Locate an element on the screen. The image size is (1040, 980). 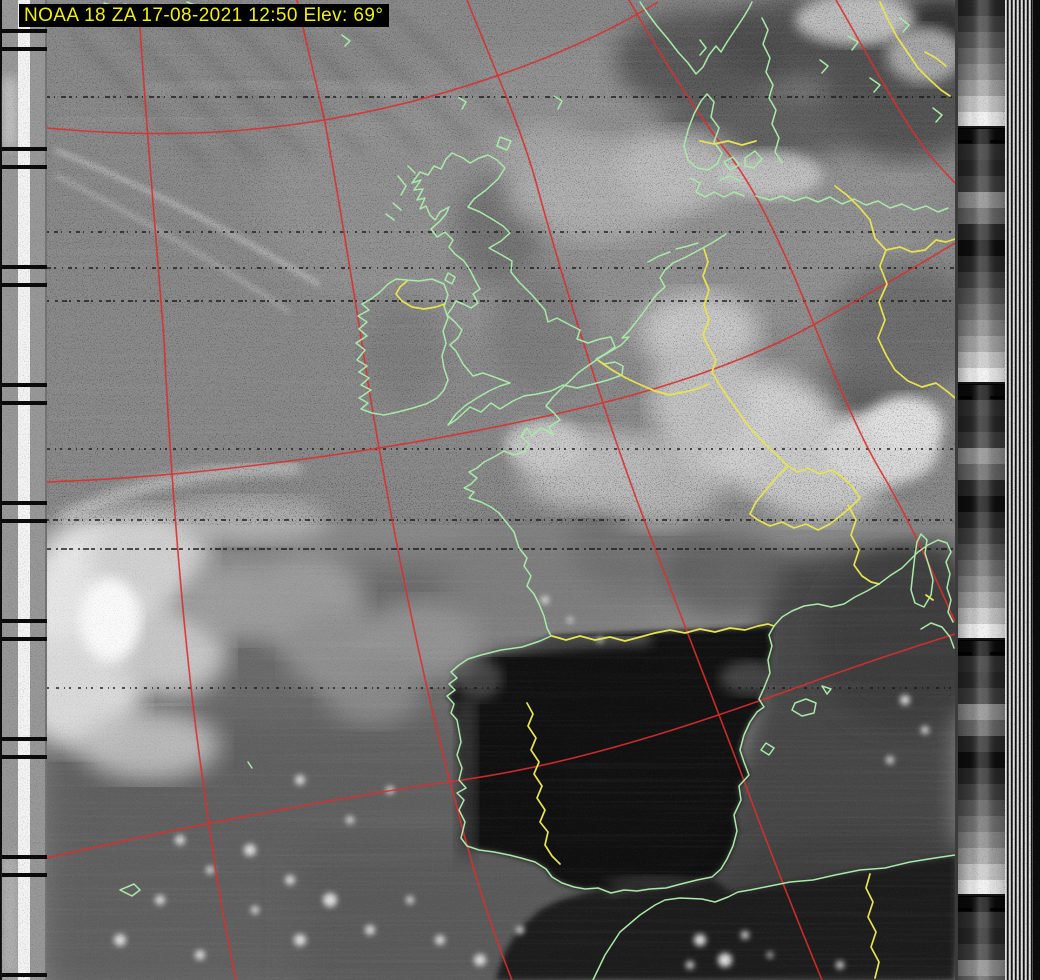
coast-balearics is located at coordinates (796, 720).